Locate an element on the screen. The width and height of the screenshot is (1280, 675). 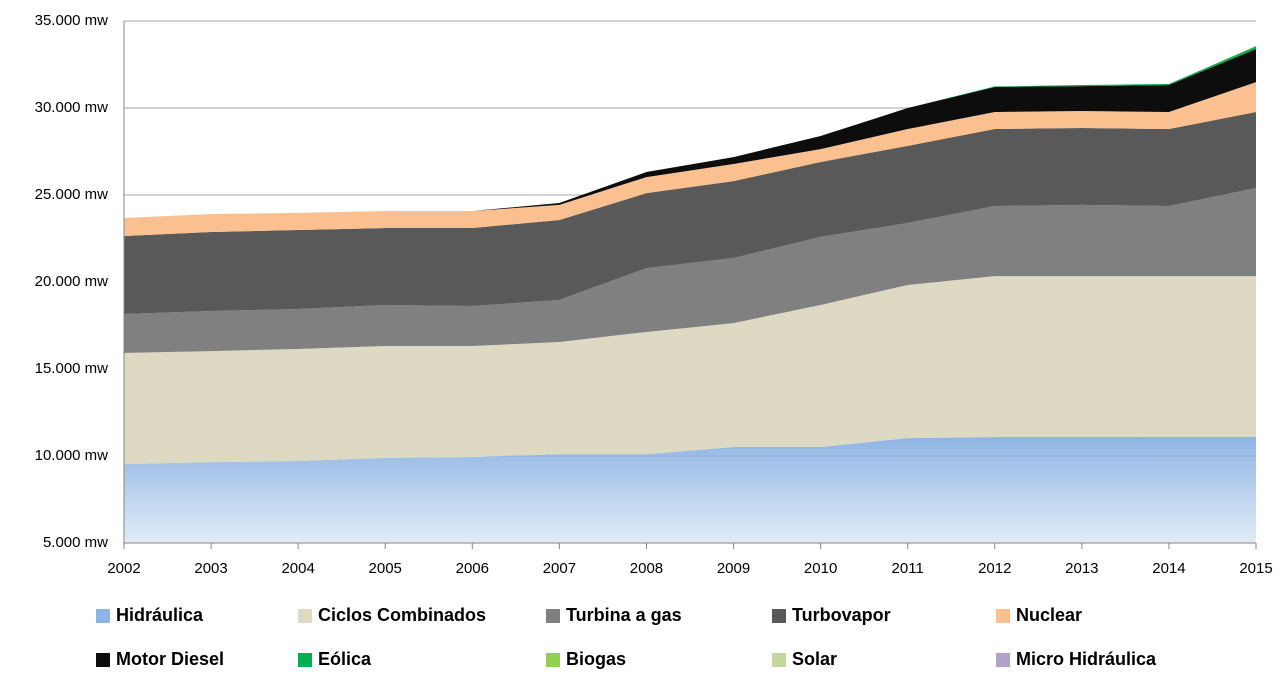
y-tick-label: 35.000 mw is located at coordinates (72, 20).